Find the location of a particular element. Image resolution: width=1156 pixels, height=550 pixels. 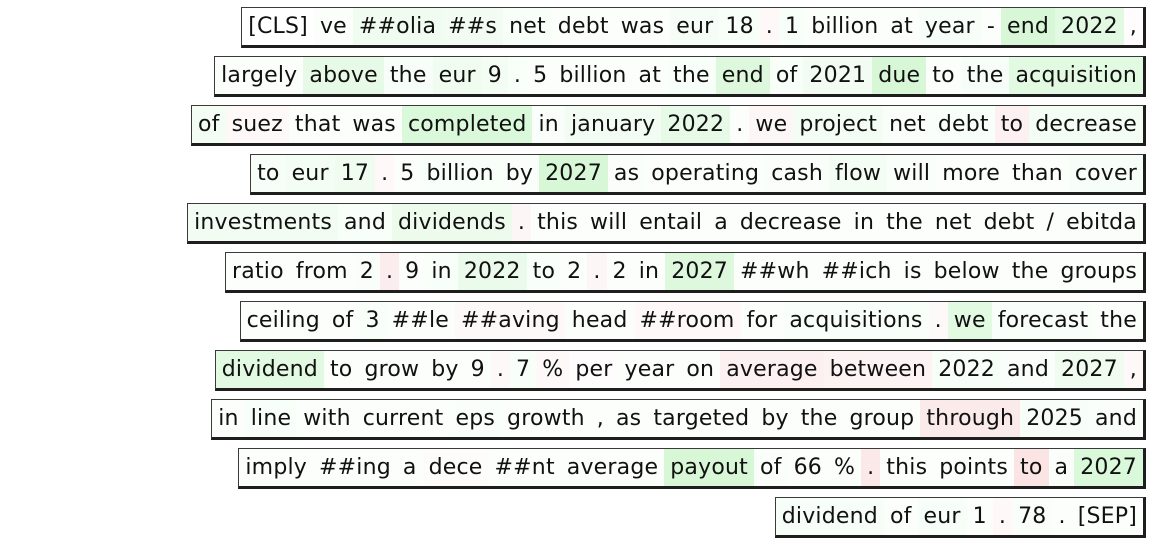

token: group is located at coordinates (882, 418).